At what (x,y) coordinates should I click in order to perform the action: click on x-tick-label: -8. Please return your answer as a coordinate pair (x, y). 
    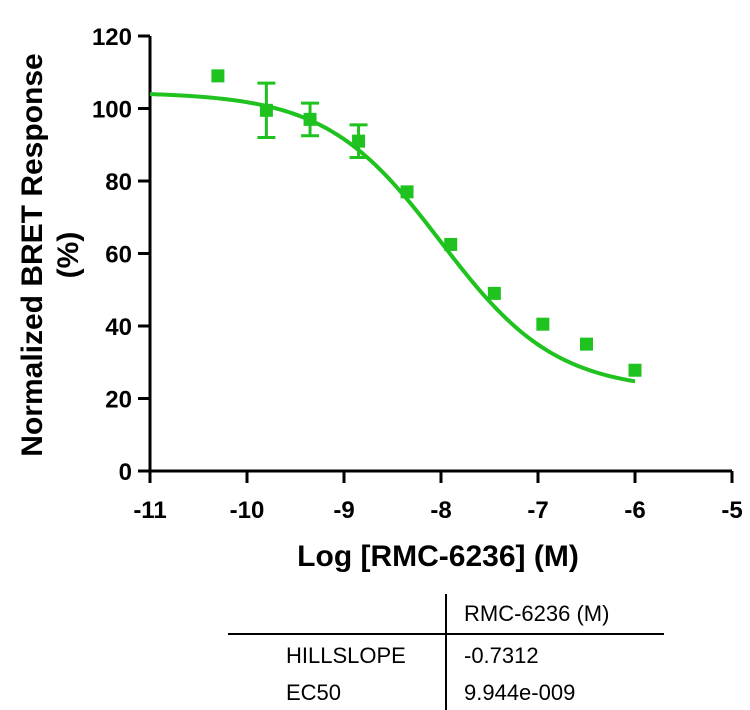
    Looking at the image, I should click on (440, 510).